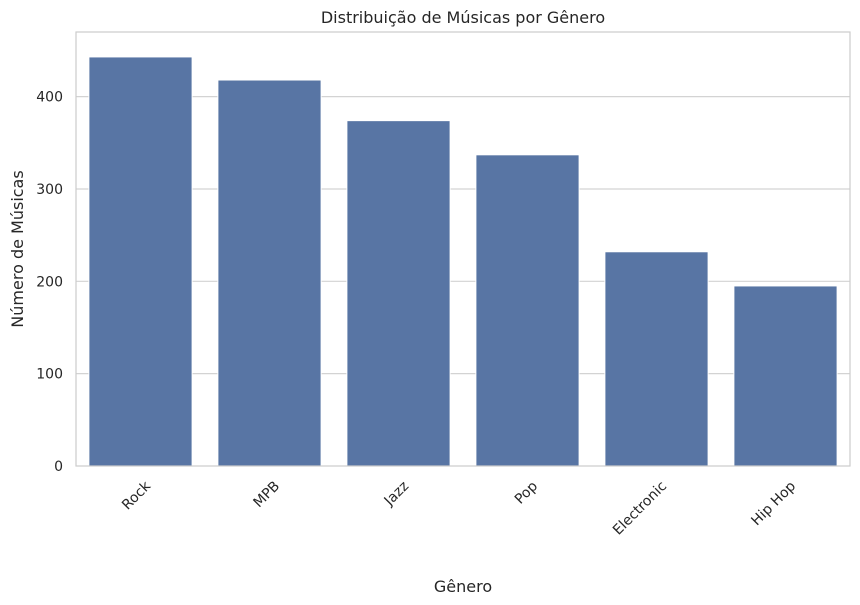 This screenshot has height=605, width=860. What do you see at coordinates (266, 494) in the screenshot?
I see `x-tick-label: MPB` at bounding box center [266, 494].